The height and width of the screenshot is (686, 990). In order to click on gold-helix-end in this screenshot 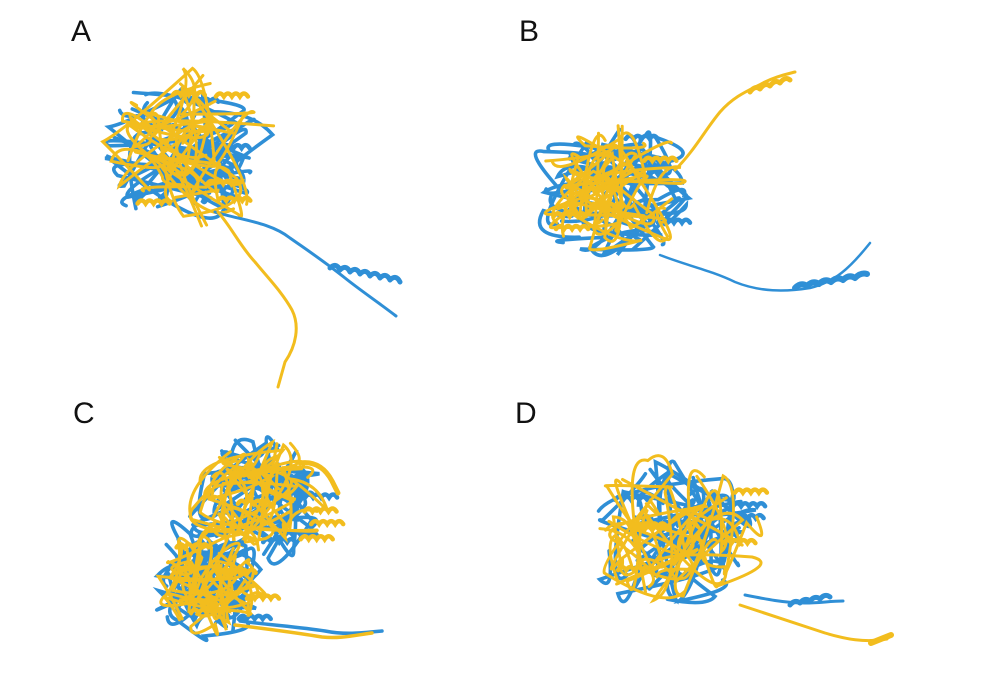, I will do `click(881, 639)`.